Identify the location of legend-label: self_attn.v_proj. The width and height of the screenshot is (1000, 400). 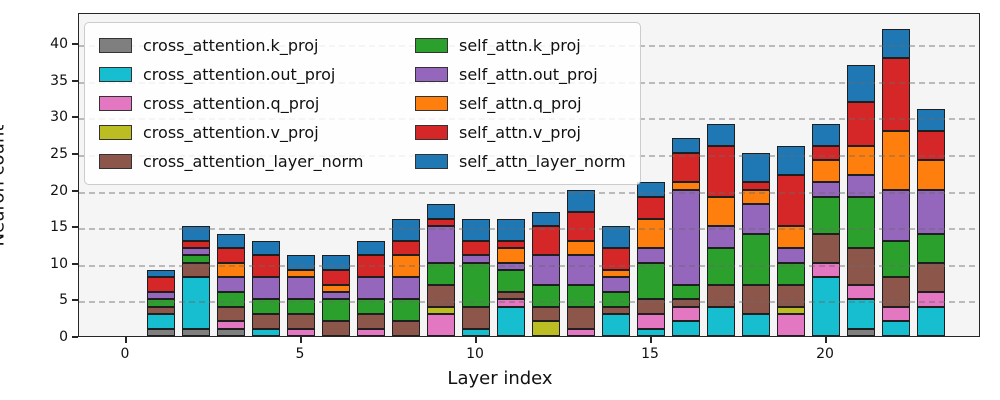
(520, 132).